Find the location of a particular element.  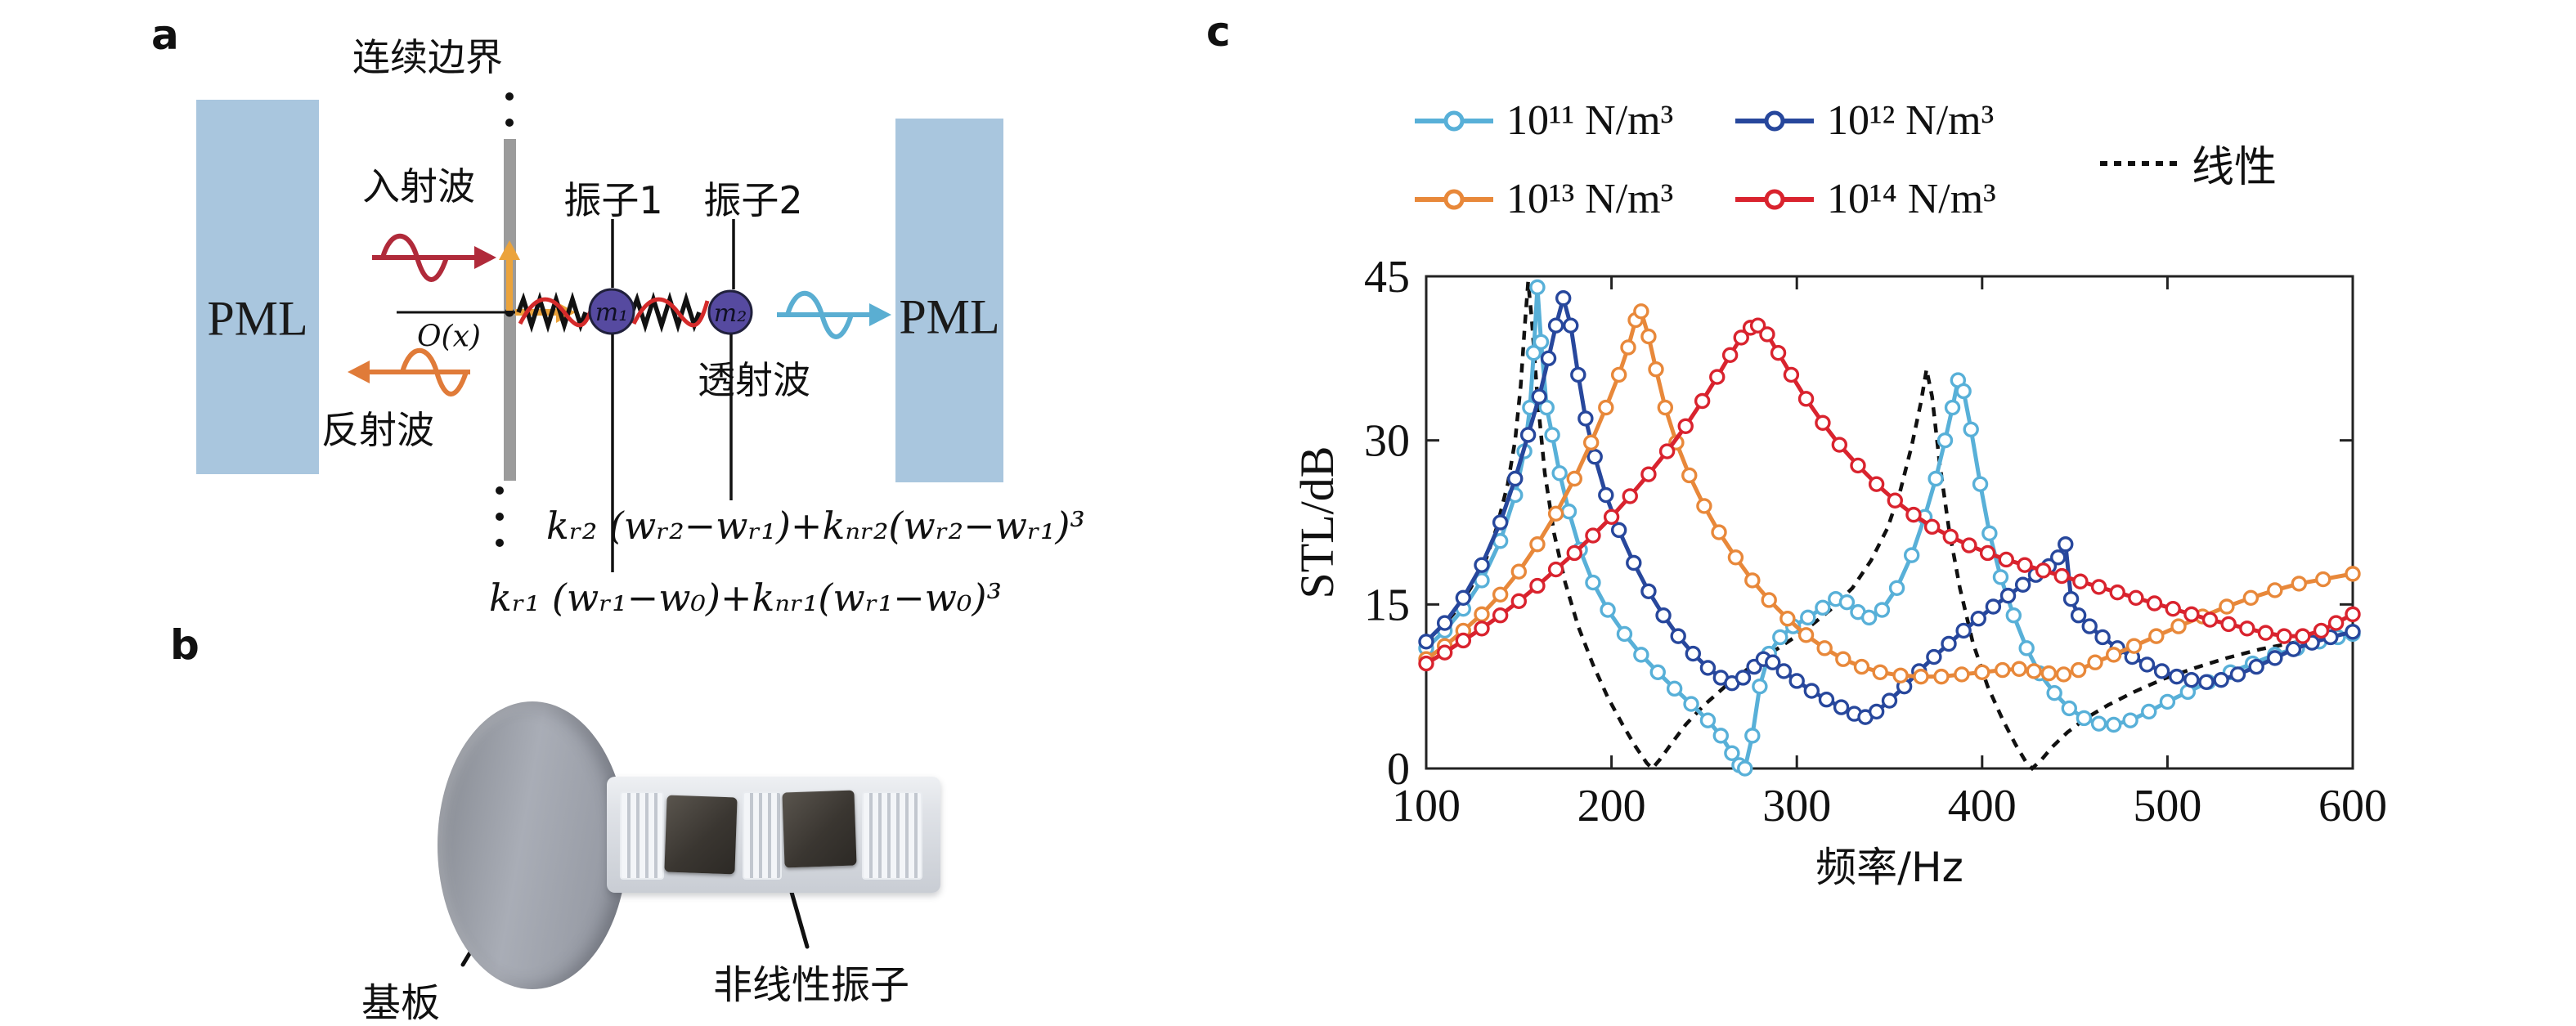

legend-item-4: 10¹⁴ N/m³ is located at coordinates (1865, 199).